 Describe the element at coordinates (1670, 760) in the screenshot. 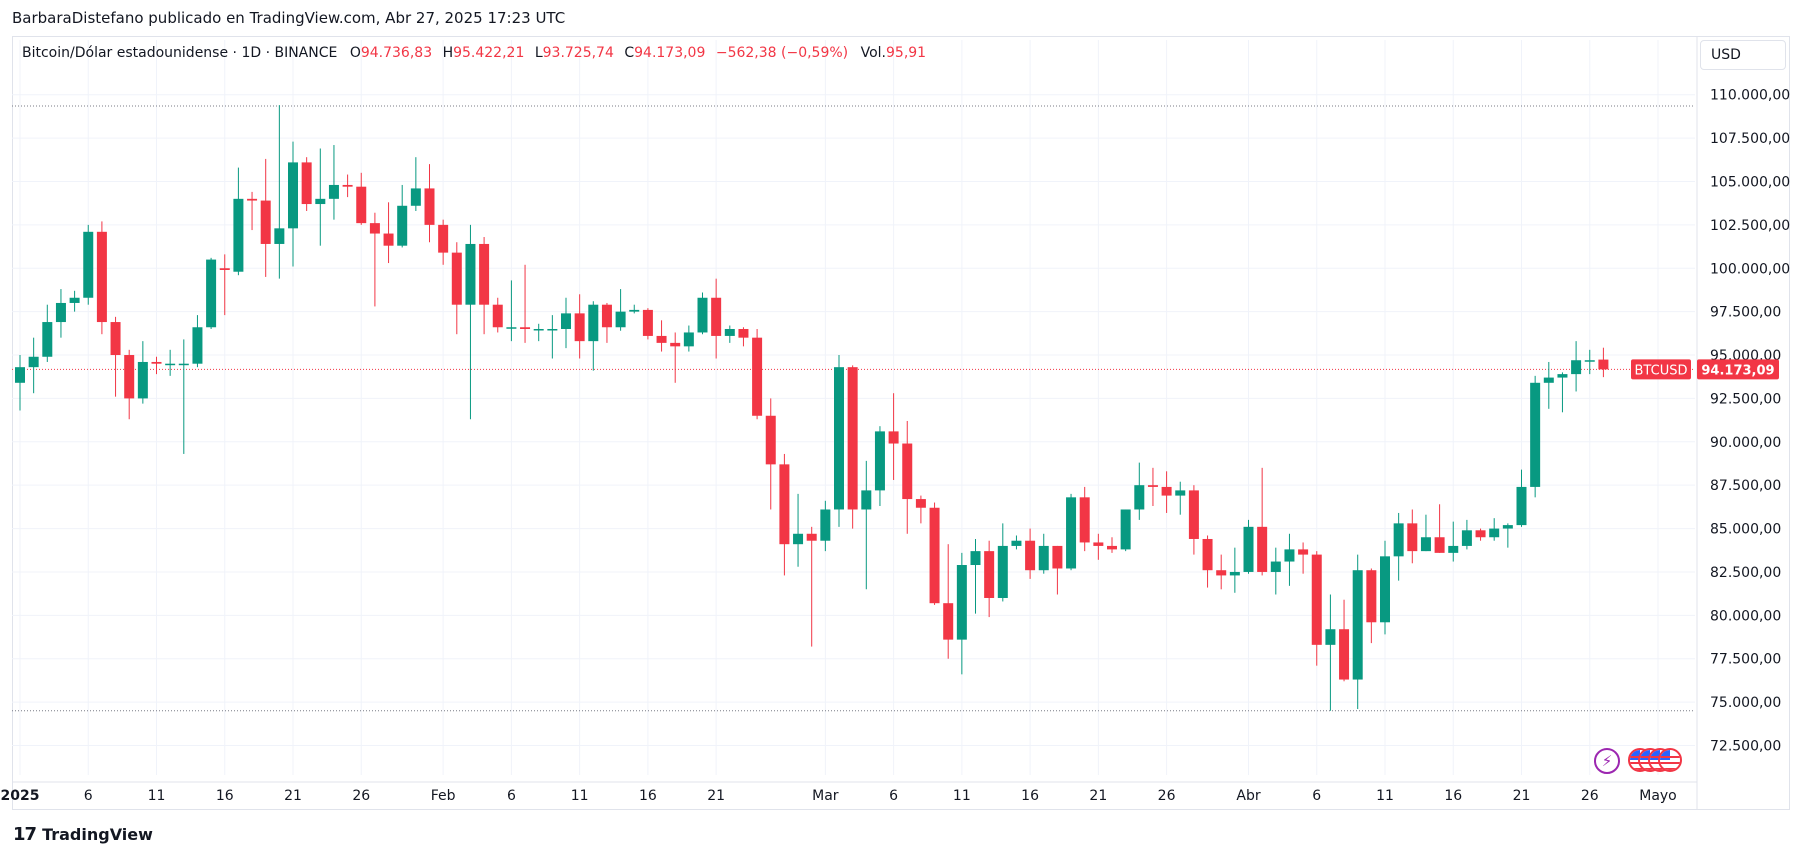

I see `us-flag-icon` at that location.